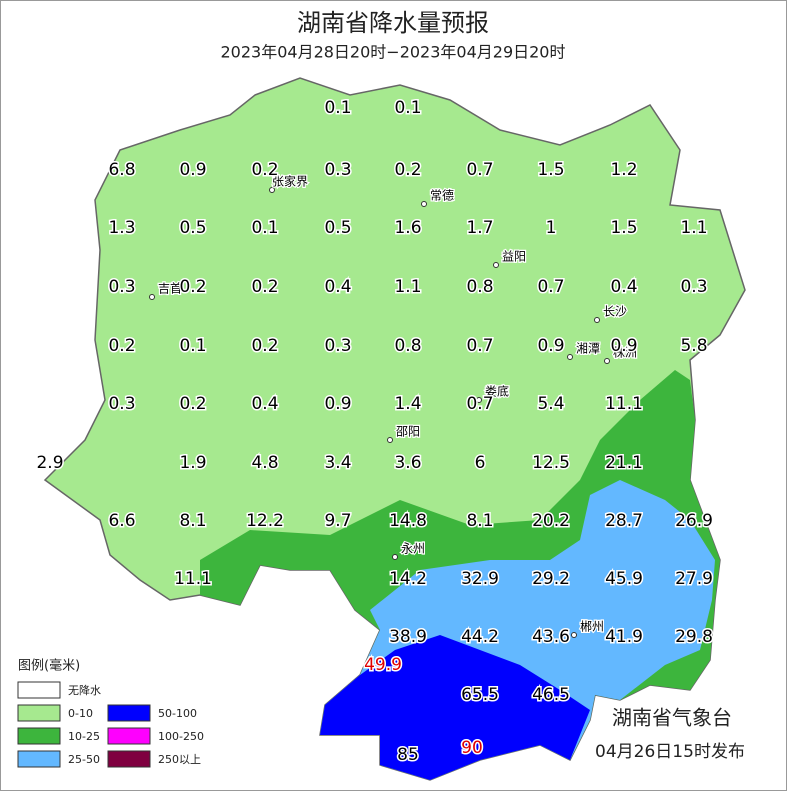 The width and height of the screenshot is (787, 795). Describe the element at coordinates (179, 759) in the screenshot. I see `legend-label: 250以上` at that location.